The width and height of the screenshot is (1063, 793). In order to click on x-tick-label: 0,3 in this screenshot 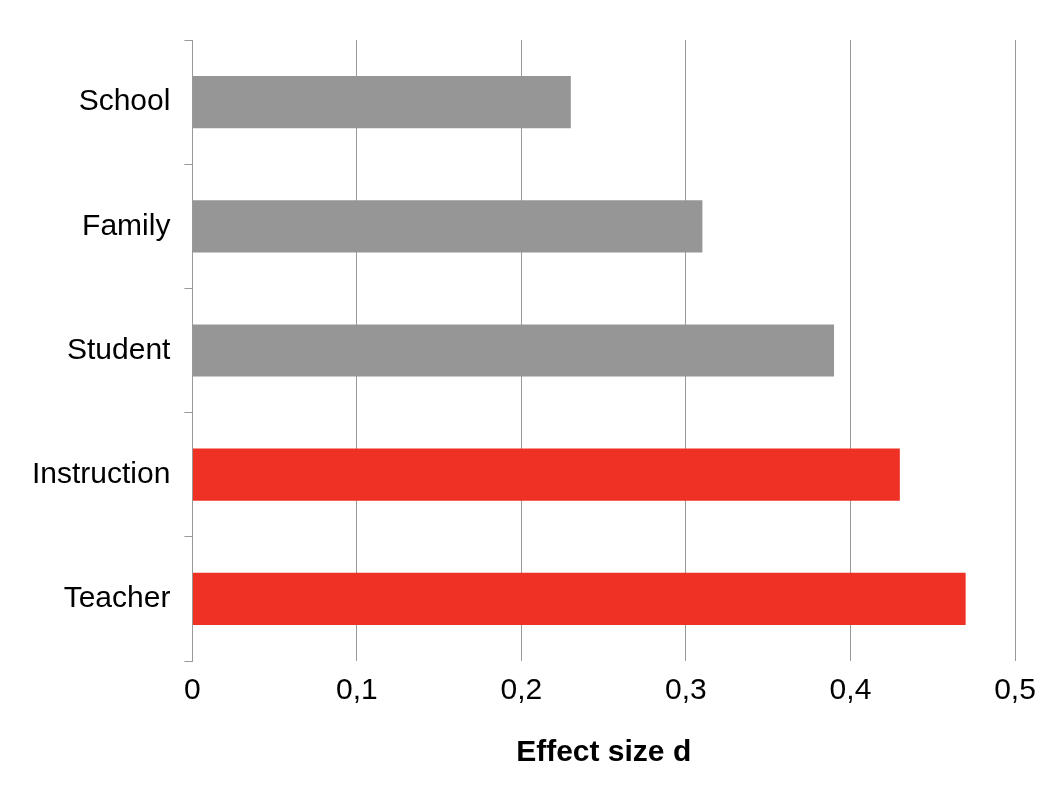, I will do `click(686, 689)`.